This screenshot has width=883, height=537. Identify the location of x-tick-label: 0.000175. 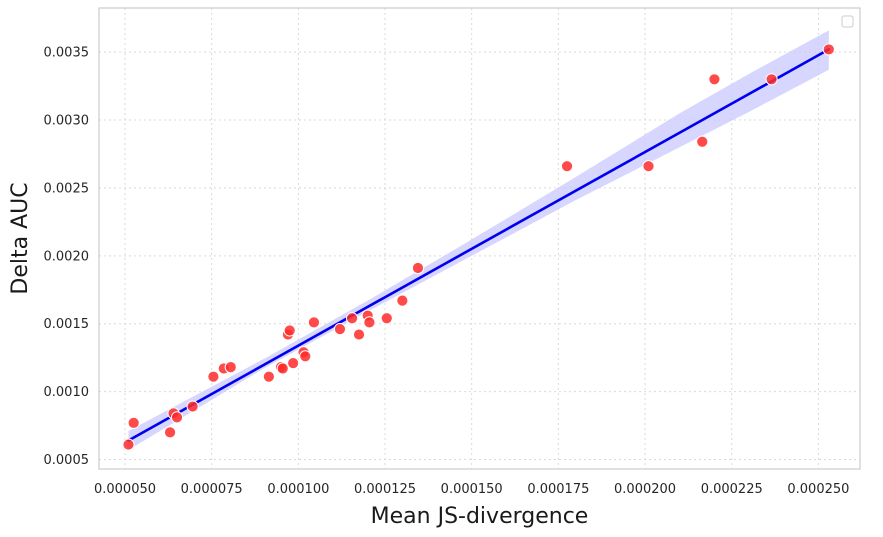
(558, 489).